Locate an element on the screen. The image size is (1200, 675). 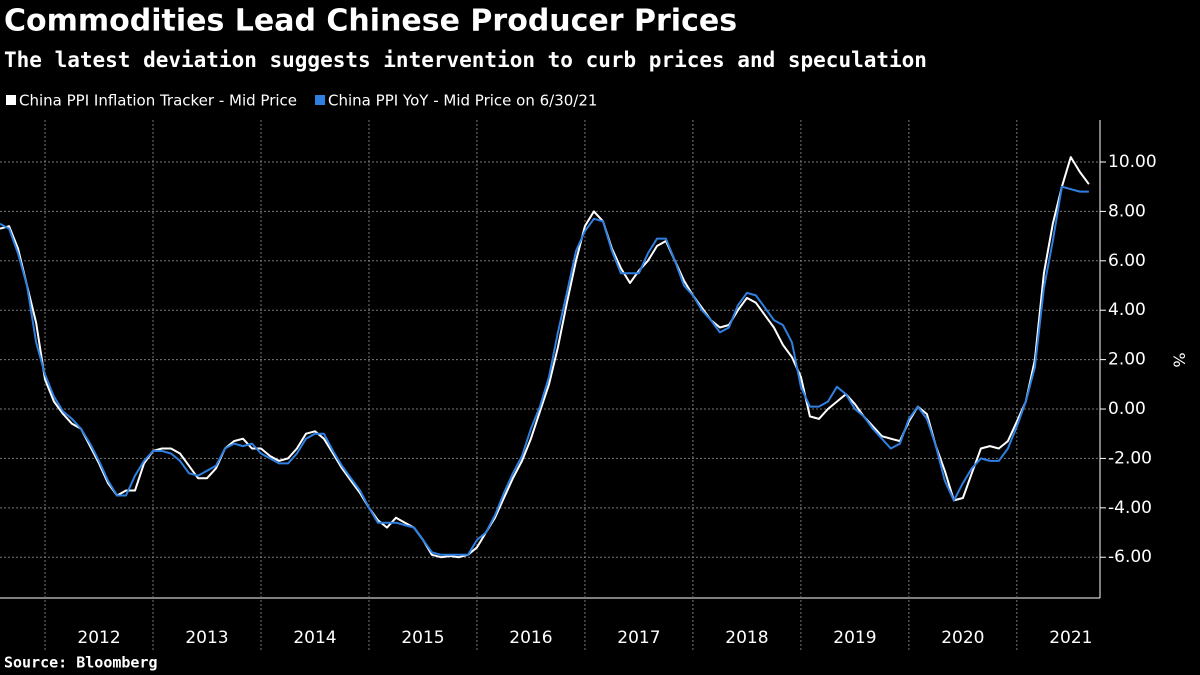
chart-title: Commodities Lead Chinese Producer Prices is located at coordinates (370, 21).